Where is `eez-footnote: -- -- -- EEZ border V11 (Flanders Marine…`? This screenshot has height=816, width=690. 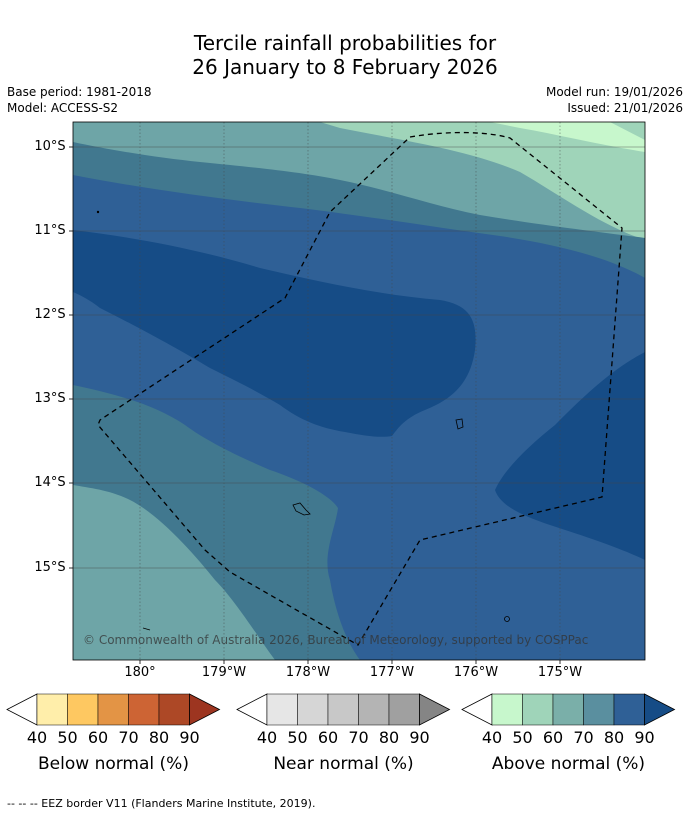 eez-footnote: -- -- -- EEZ border V11 (Flanders Marine… is located at coordinates (161, 803).